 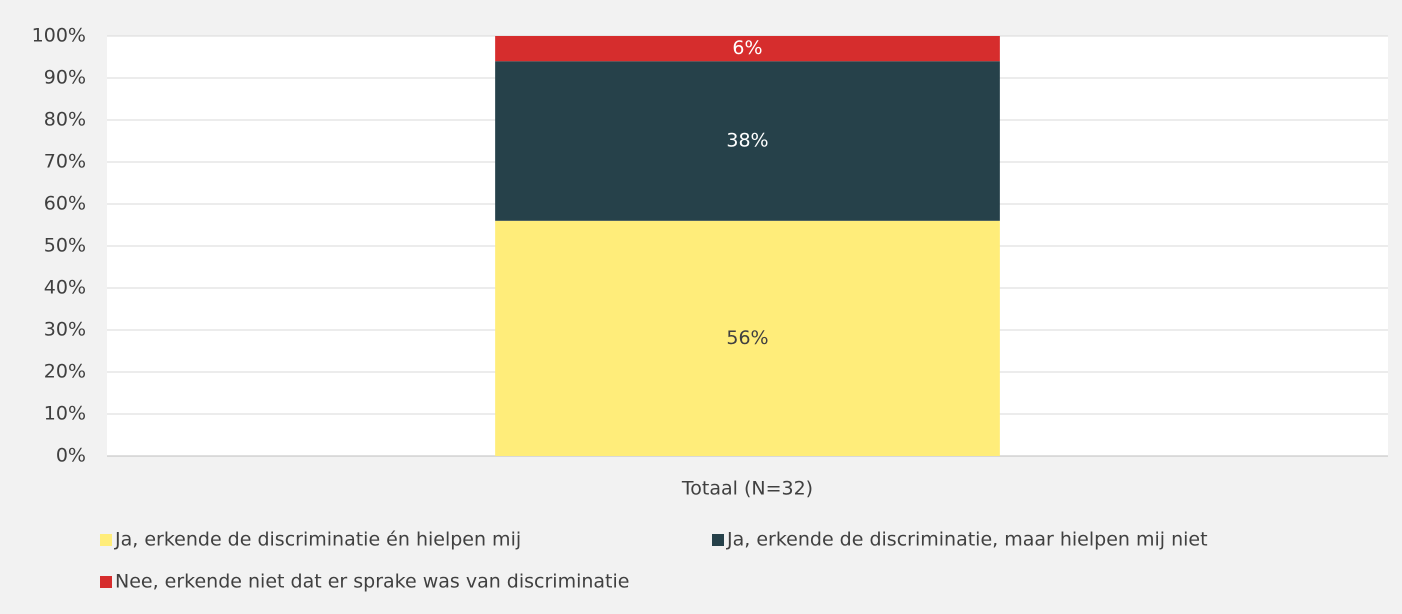 What do you see at coordinates (59, 36) in the screenshot?
I see `y-tick-label: 100%` at bounding box center [59, 36].